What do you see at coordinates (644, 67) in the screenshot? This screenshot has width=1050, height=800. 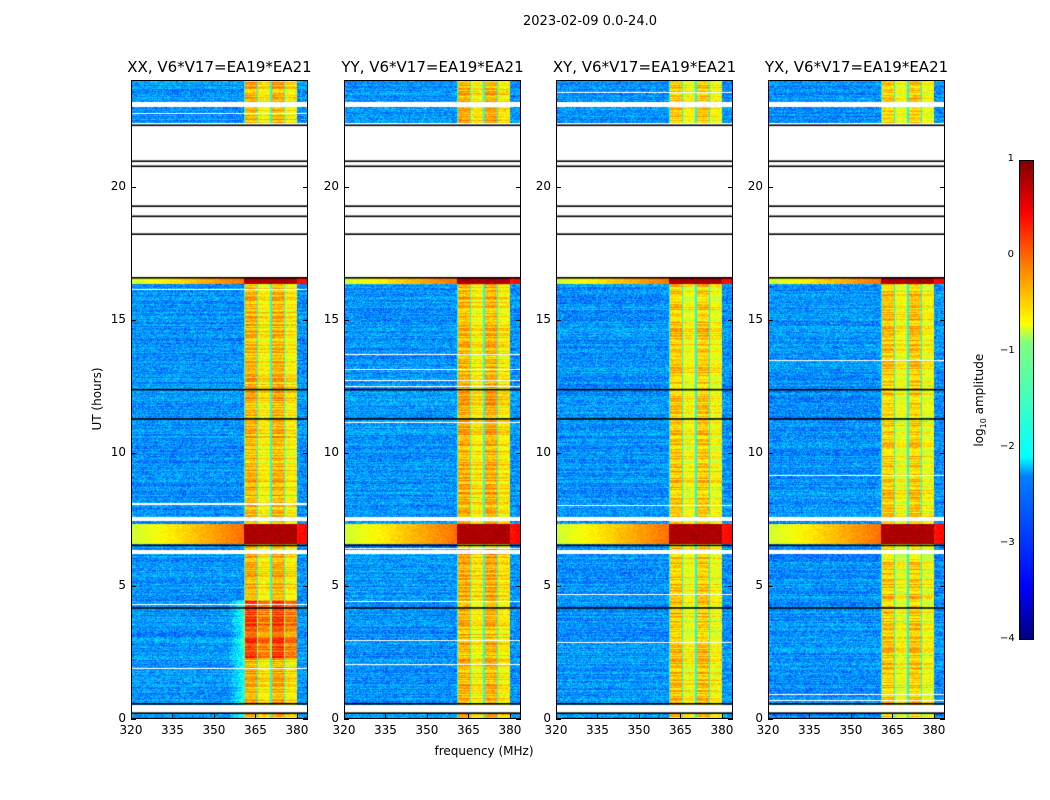 I see `panel-title: XY, V6*V17=EA19*EA21` at bounding box center [644, 67].